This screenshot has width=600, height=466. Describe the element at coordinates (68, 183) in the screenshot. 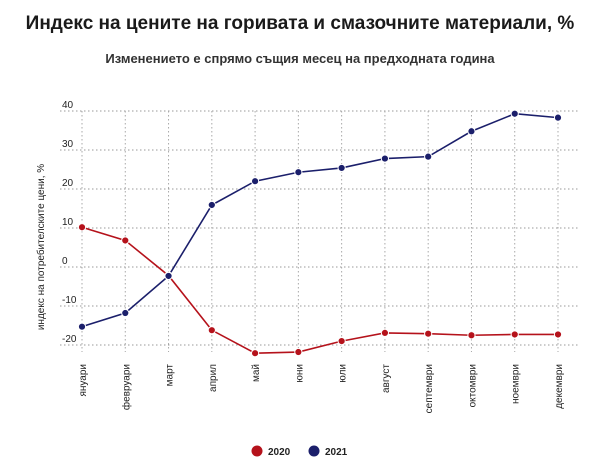

I see `y-tick-label: 20` at that location.